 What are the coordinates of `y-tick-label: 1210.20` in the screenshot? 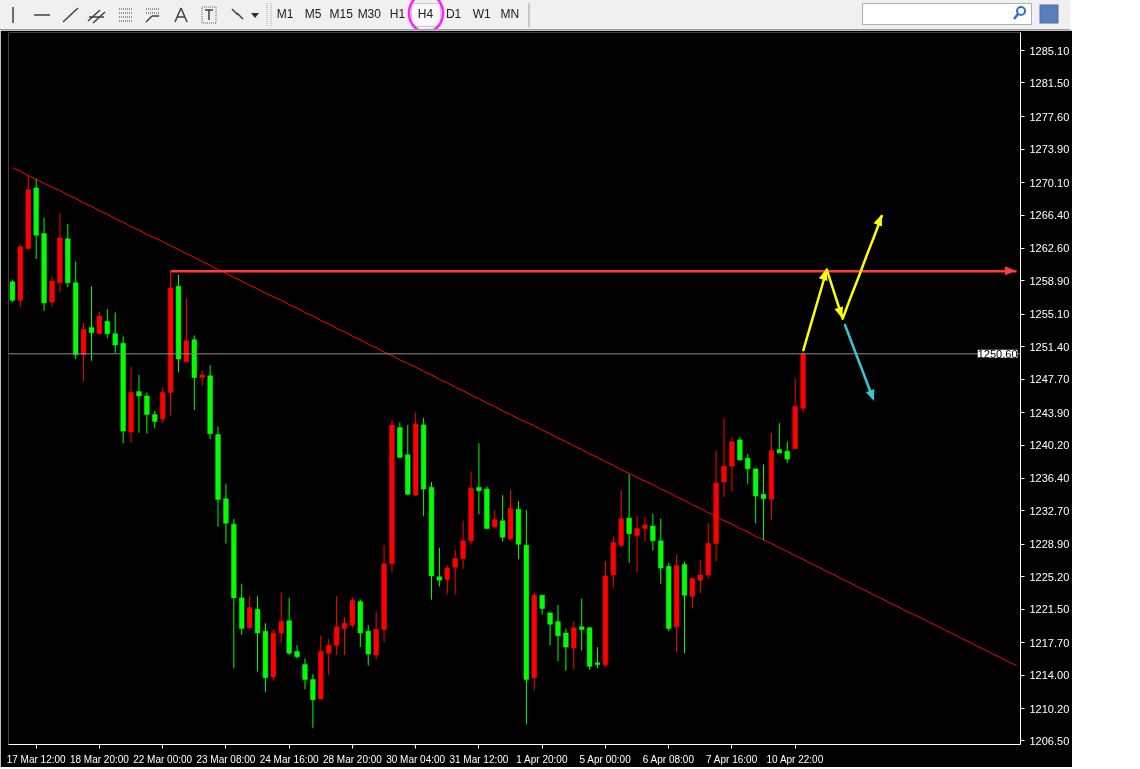 It's located at (1049, 708).